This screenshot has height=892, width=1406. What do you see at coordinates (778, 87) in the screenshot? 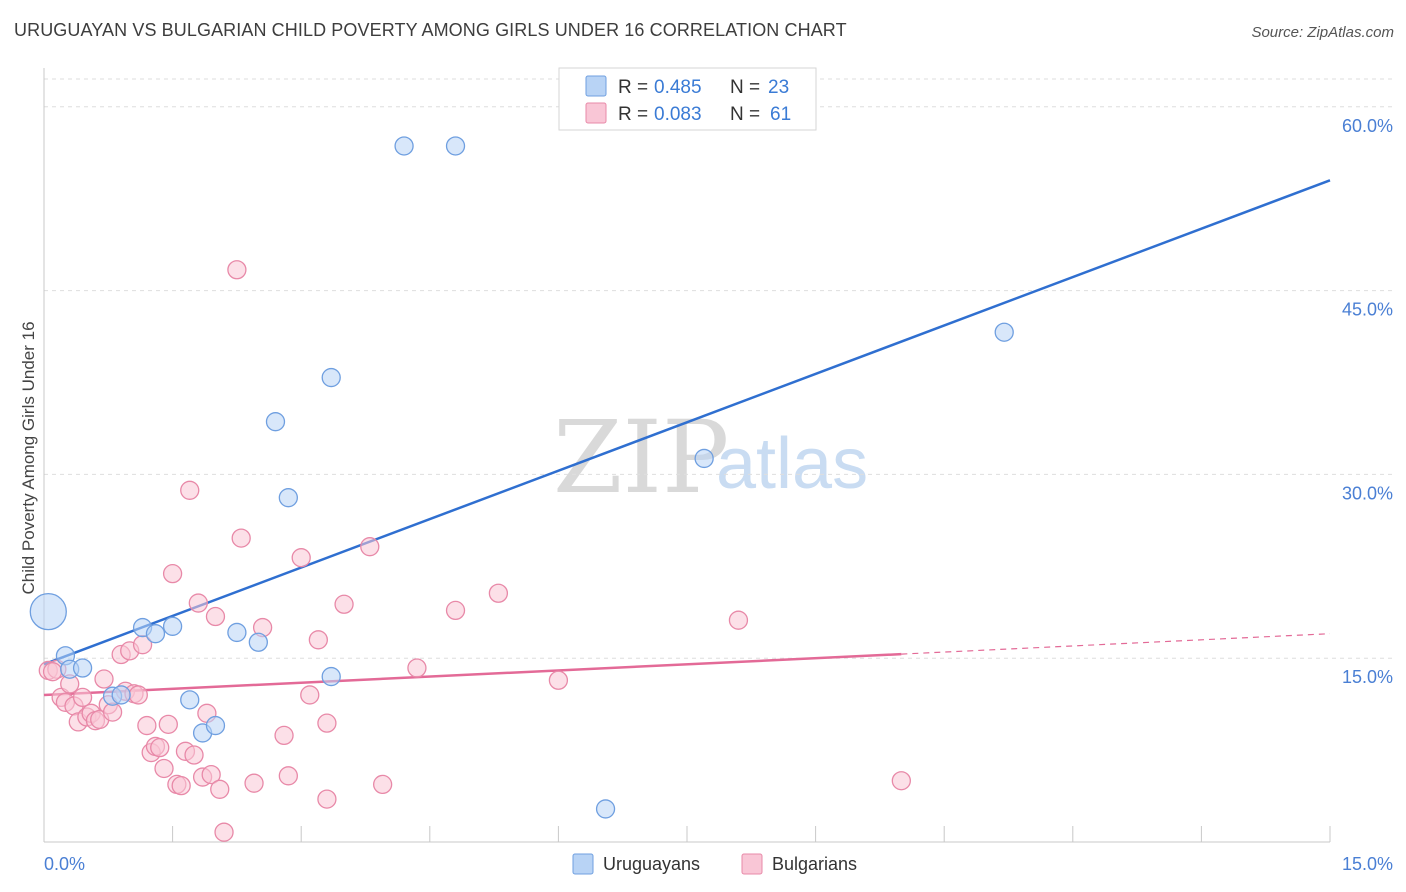
I see `legend-n-value-uruguayans: 23` at bounding box center [778, 87].